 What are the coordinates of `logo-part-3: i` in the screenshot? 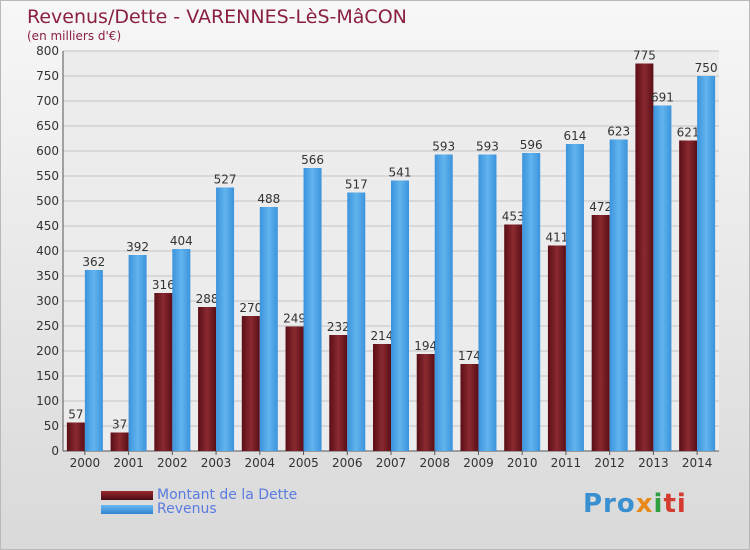 It's located at (658, 504).